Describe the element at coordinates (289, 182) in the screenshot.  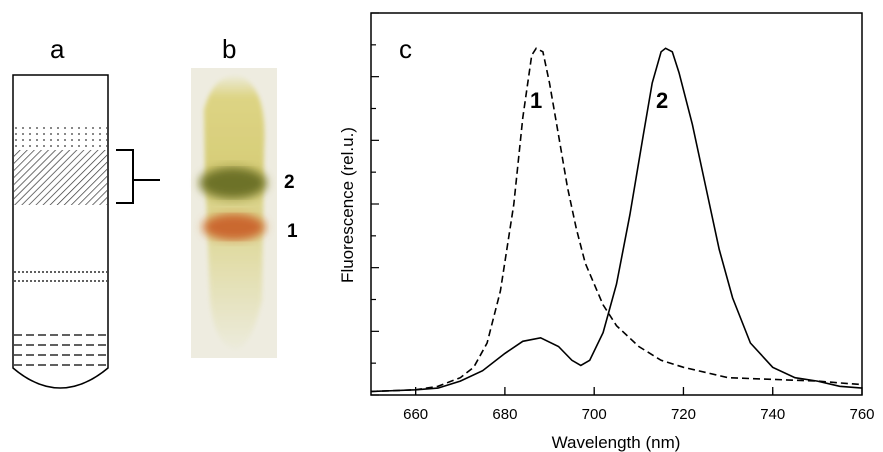
I see `gel-band-label-upper: 2` at that location.